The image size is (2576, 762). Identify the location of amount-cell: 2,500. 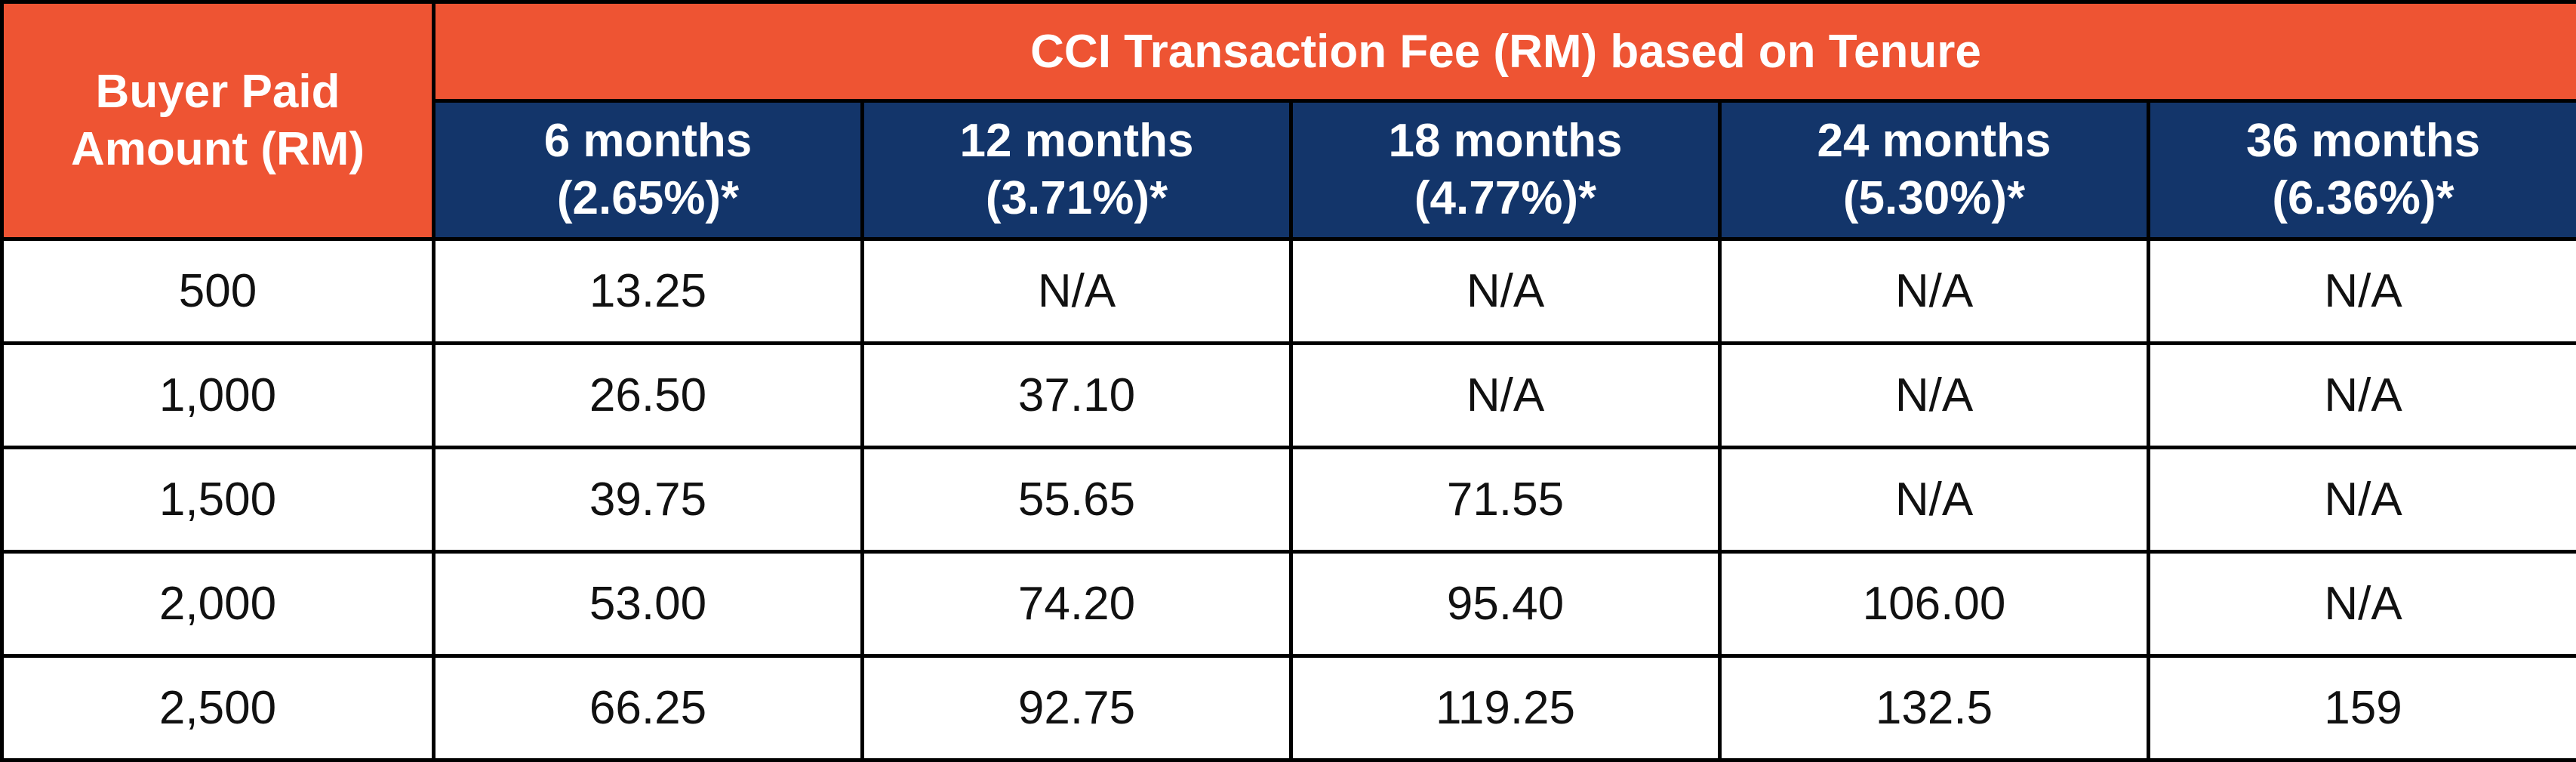
(218, 708).